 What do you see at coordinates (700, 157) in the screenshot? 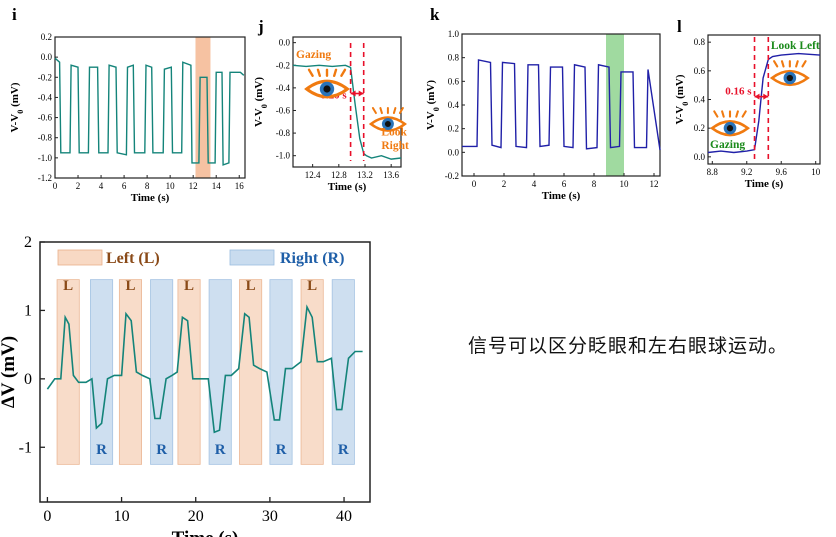
I see `l-ytick-label: 0.0` at bounding box center [700, 157].